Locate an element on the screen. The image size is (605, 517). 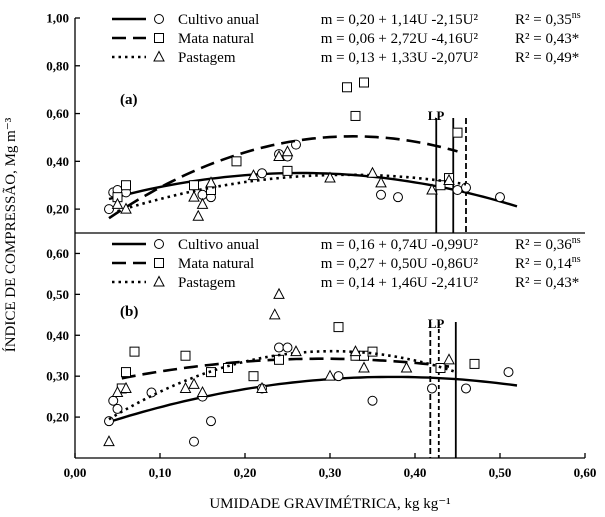
x-tick-label: 0,50 is located at coordinates (500, 472).